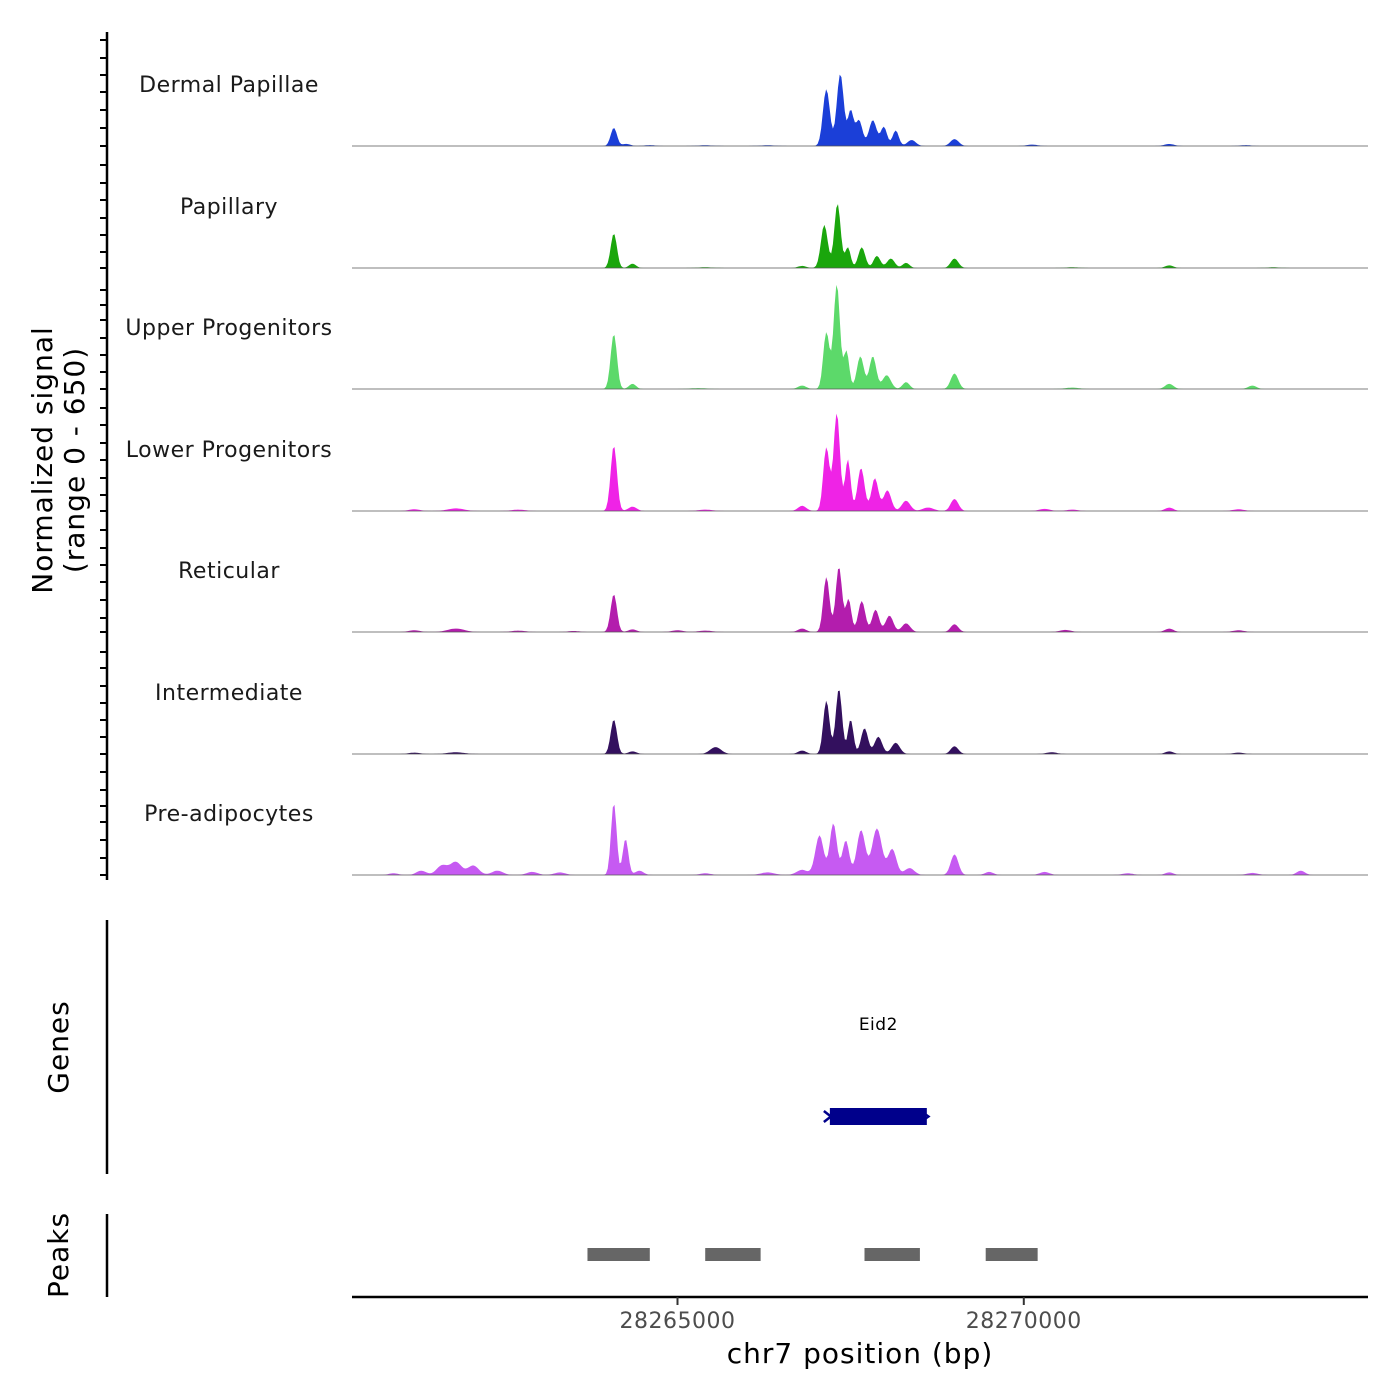 The height and width of the screenshot is (1400, 1400). I want to click on track-pre-adipocytes, so click(860, 840).